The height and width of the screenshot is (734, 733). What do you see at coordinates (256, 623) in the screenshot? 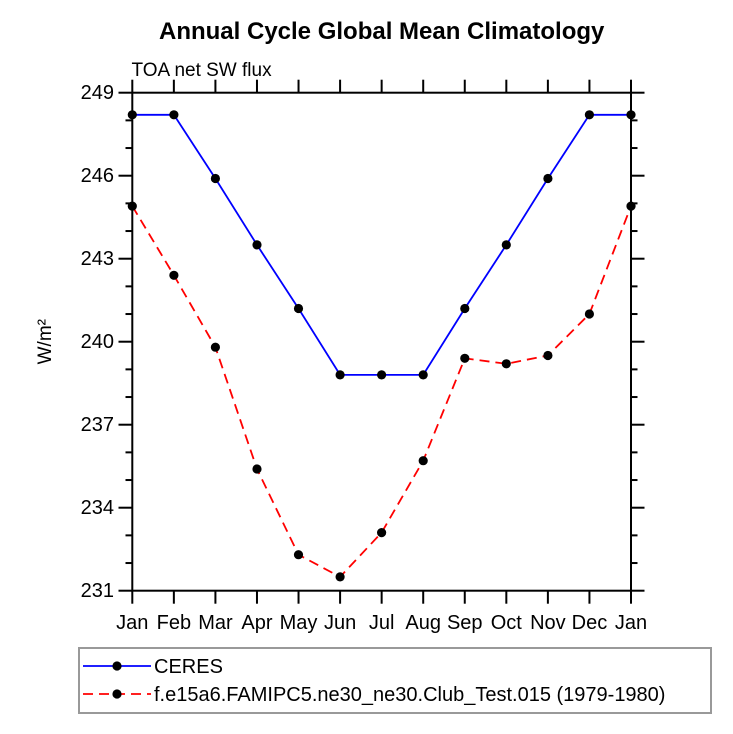
I see `x-tick-label: Apr` at bounding box center [256, 623].